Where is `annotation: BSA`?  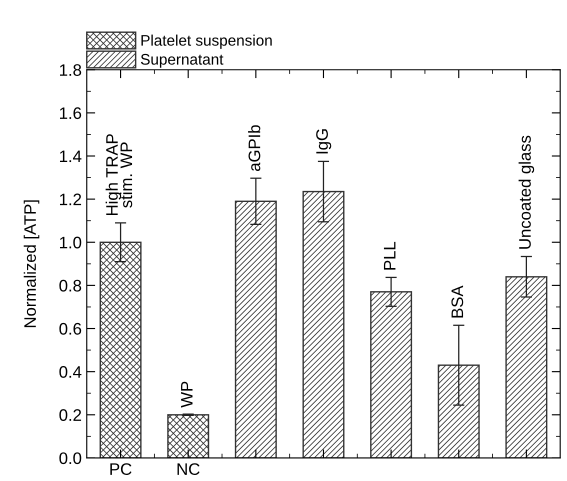
annotation: BSA is located at coordinates (457, 302).